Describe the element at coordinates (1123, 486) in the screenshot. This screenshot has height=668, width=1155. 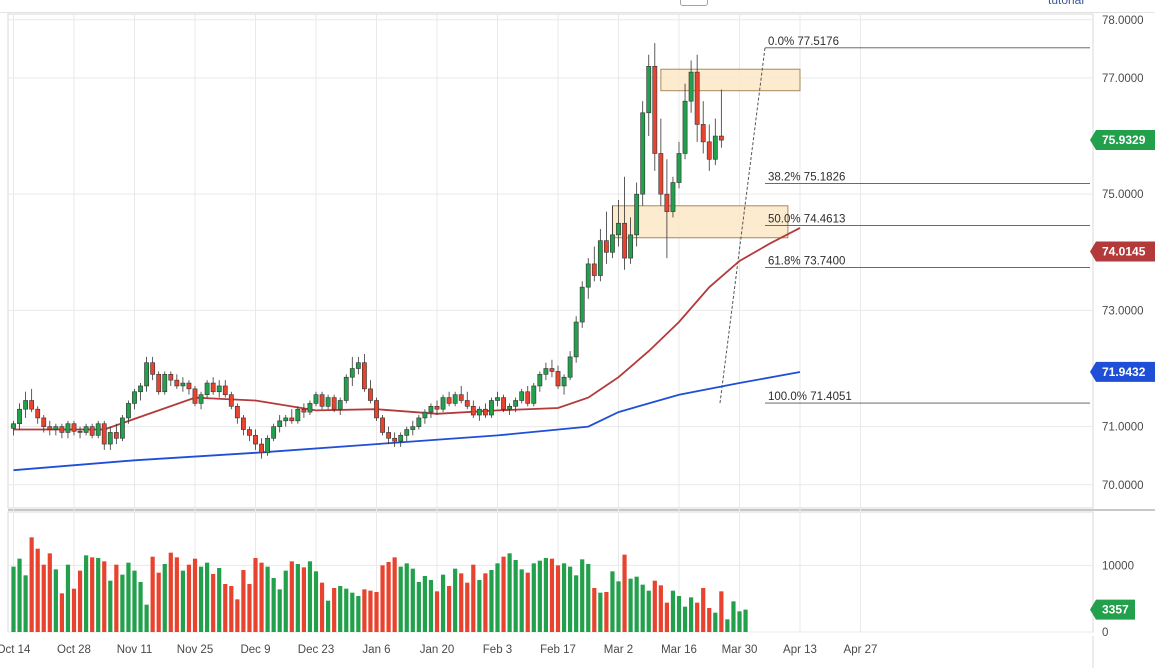
I see `price-tick-label: 70.0000` at that location.